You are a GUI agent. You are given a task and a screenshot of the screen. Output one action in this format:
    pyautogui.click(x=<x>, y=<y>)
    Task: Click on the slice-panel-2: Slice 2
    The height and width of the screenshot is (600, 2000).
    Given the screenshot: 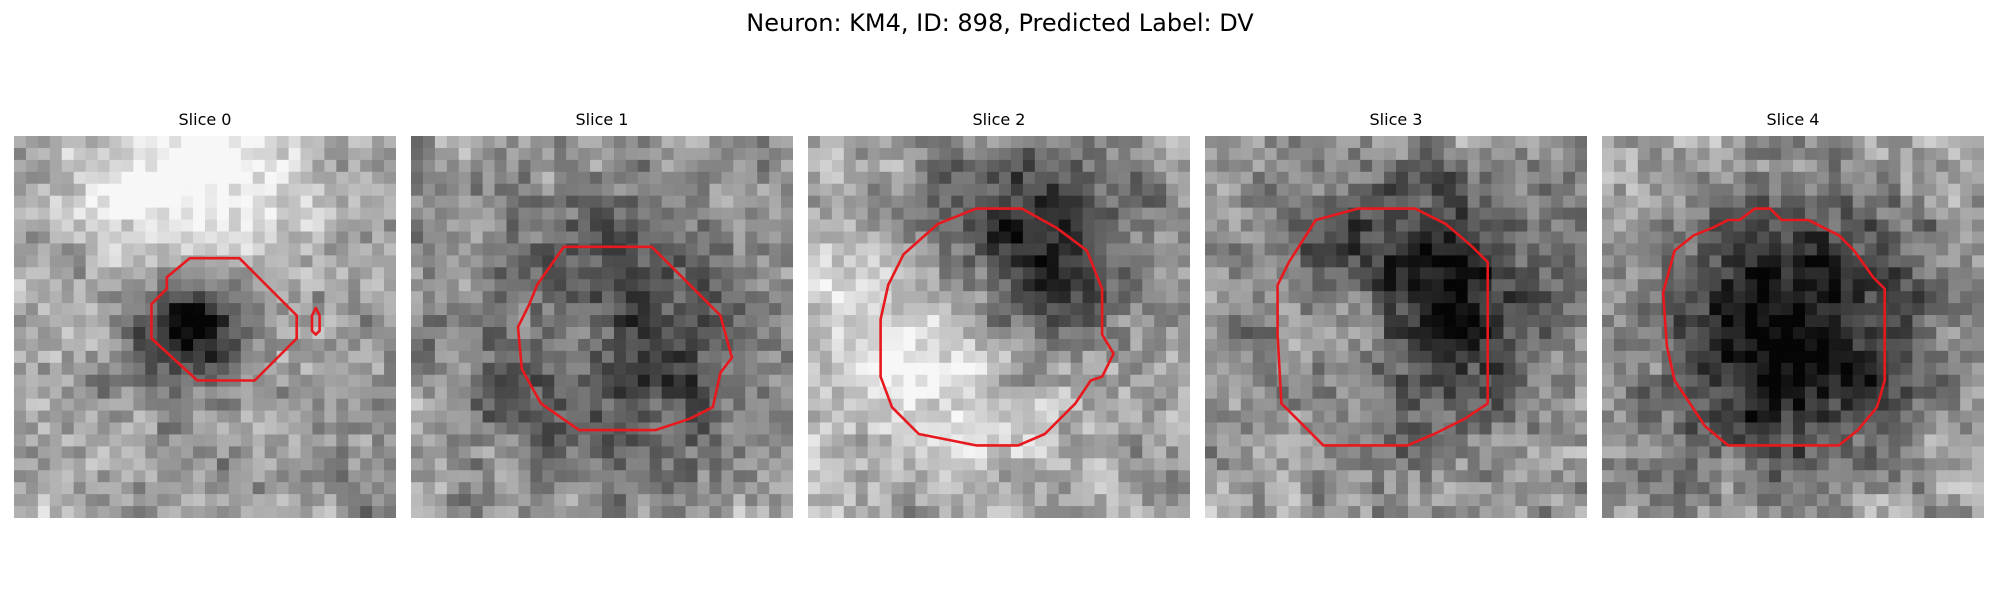 What is the action you would take?
    pyautogui.click(x=999, y=314)
    